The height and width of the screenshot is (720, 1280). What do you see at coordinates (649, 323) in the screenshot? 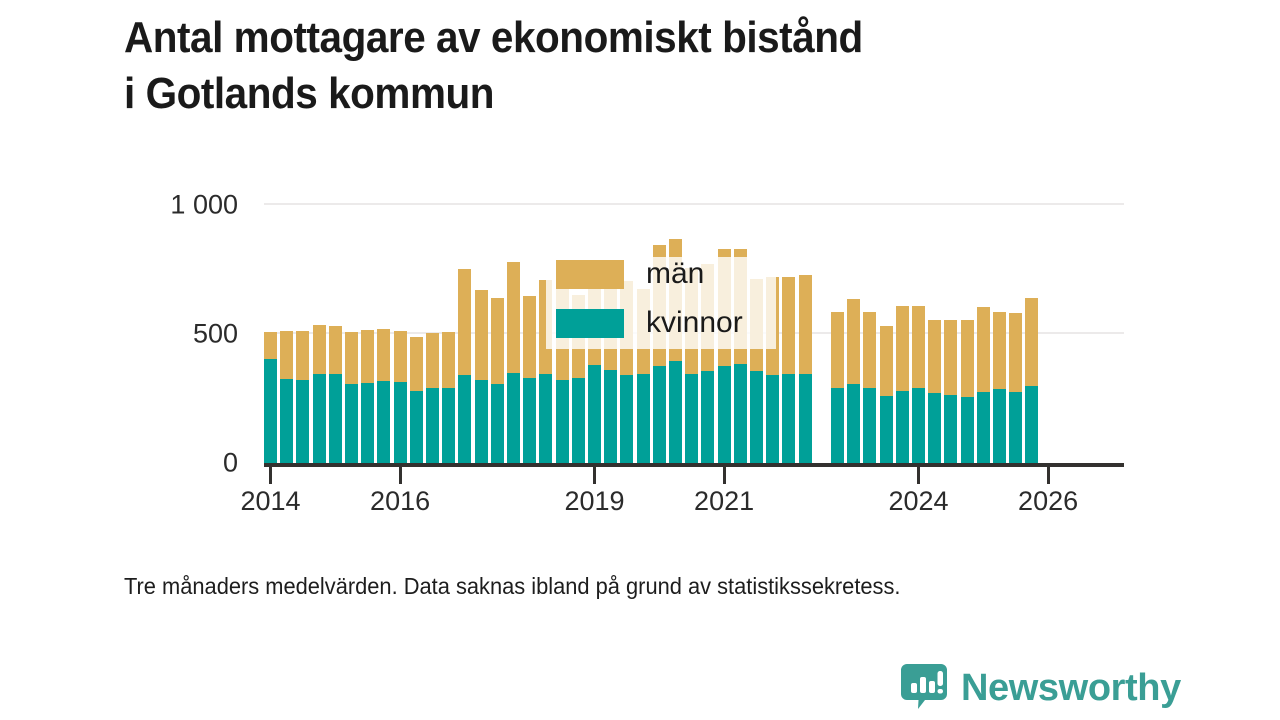
I see `legend-item-kvinnor: kvinnor` at bounding box center [649, 323].